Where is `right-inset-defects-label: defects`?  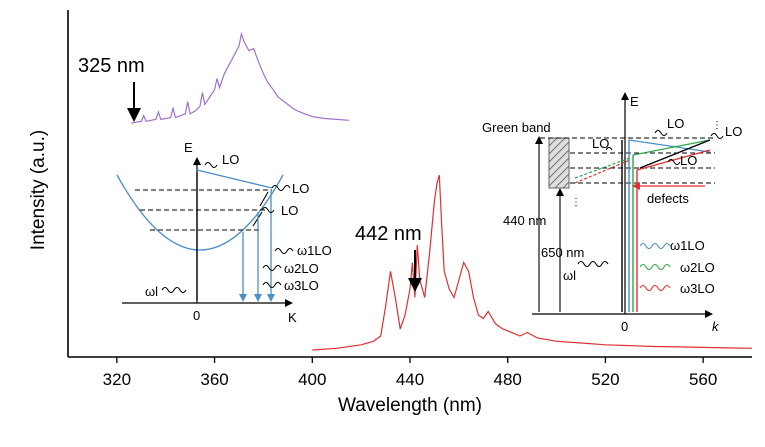
right-inset-defects-label: defects is located at coordinates (668, 198).